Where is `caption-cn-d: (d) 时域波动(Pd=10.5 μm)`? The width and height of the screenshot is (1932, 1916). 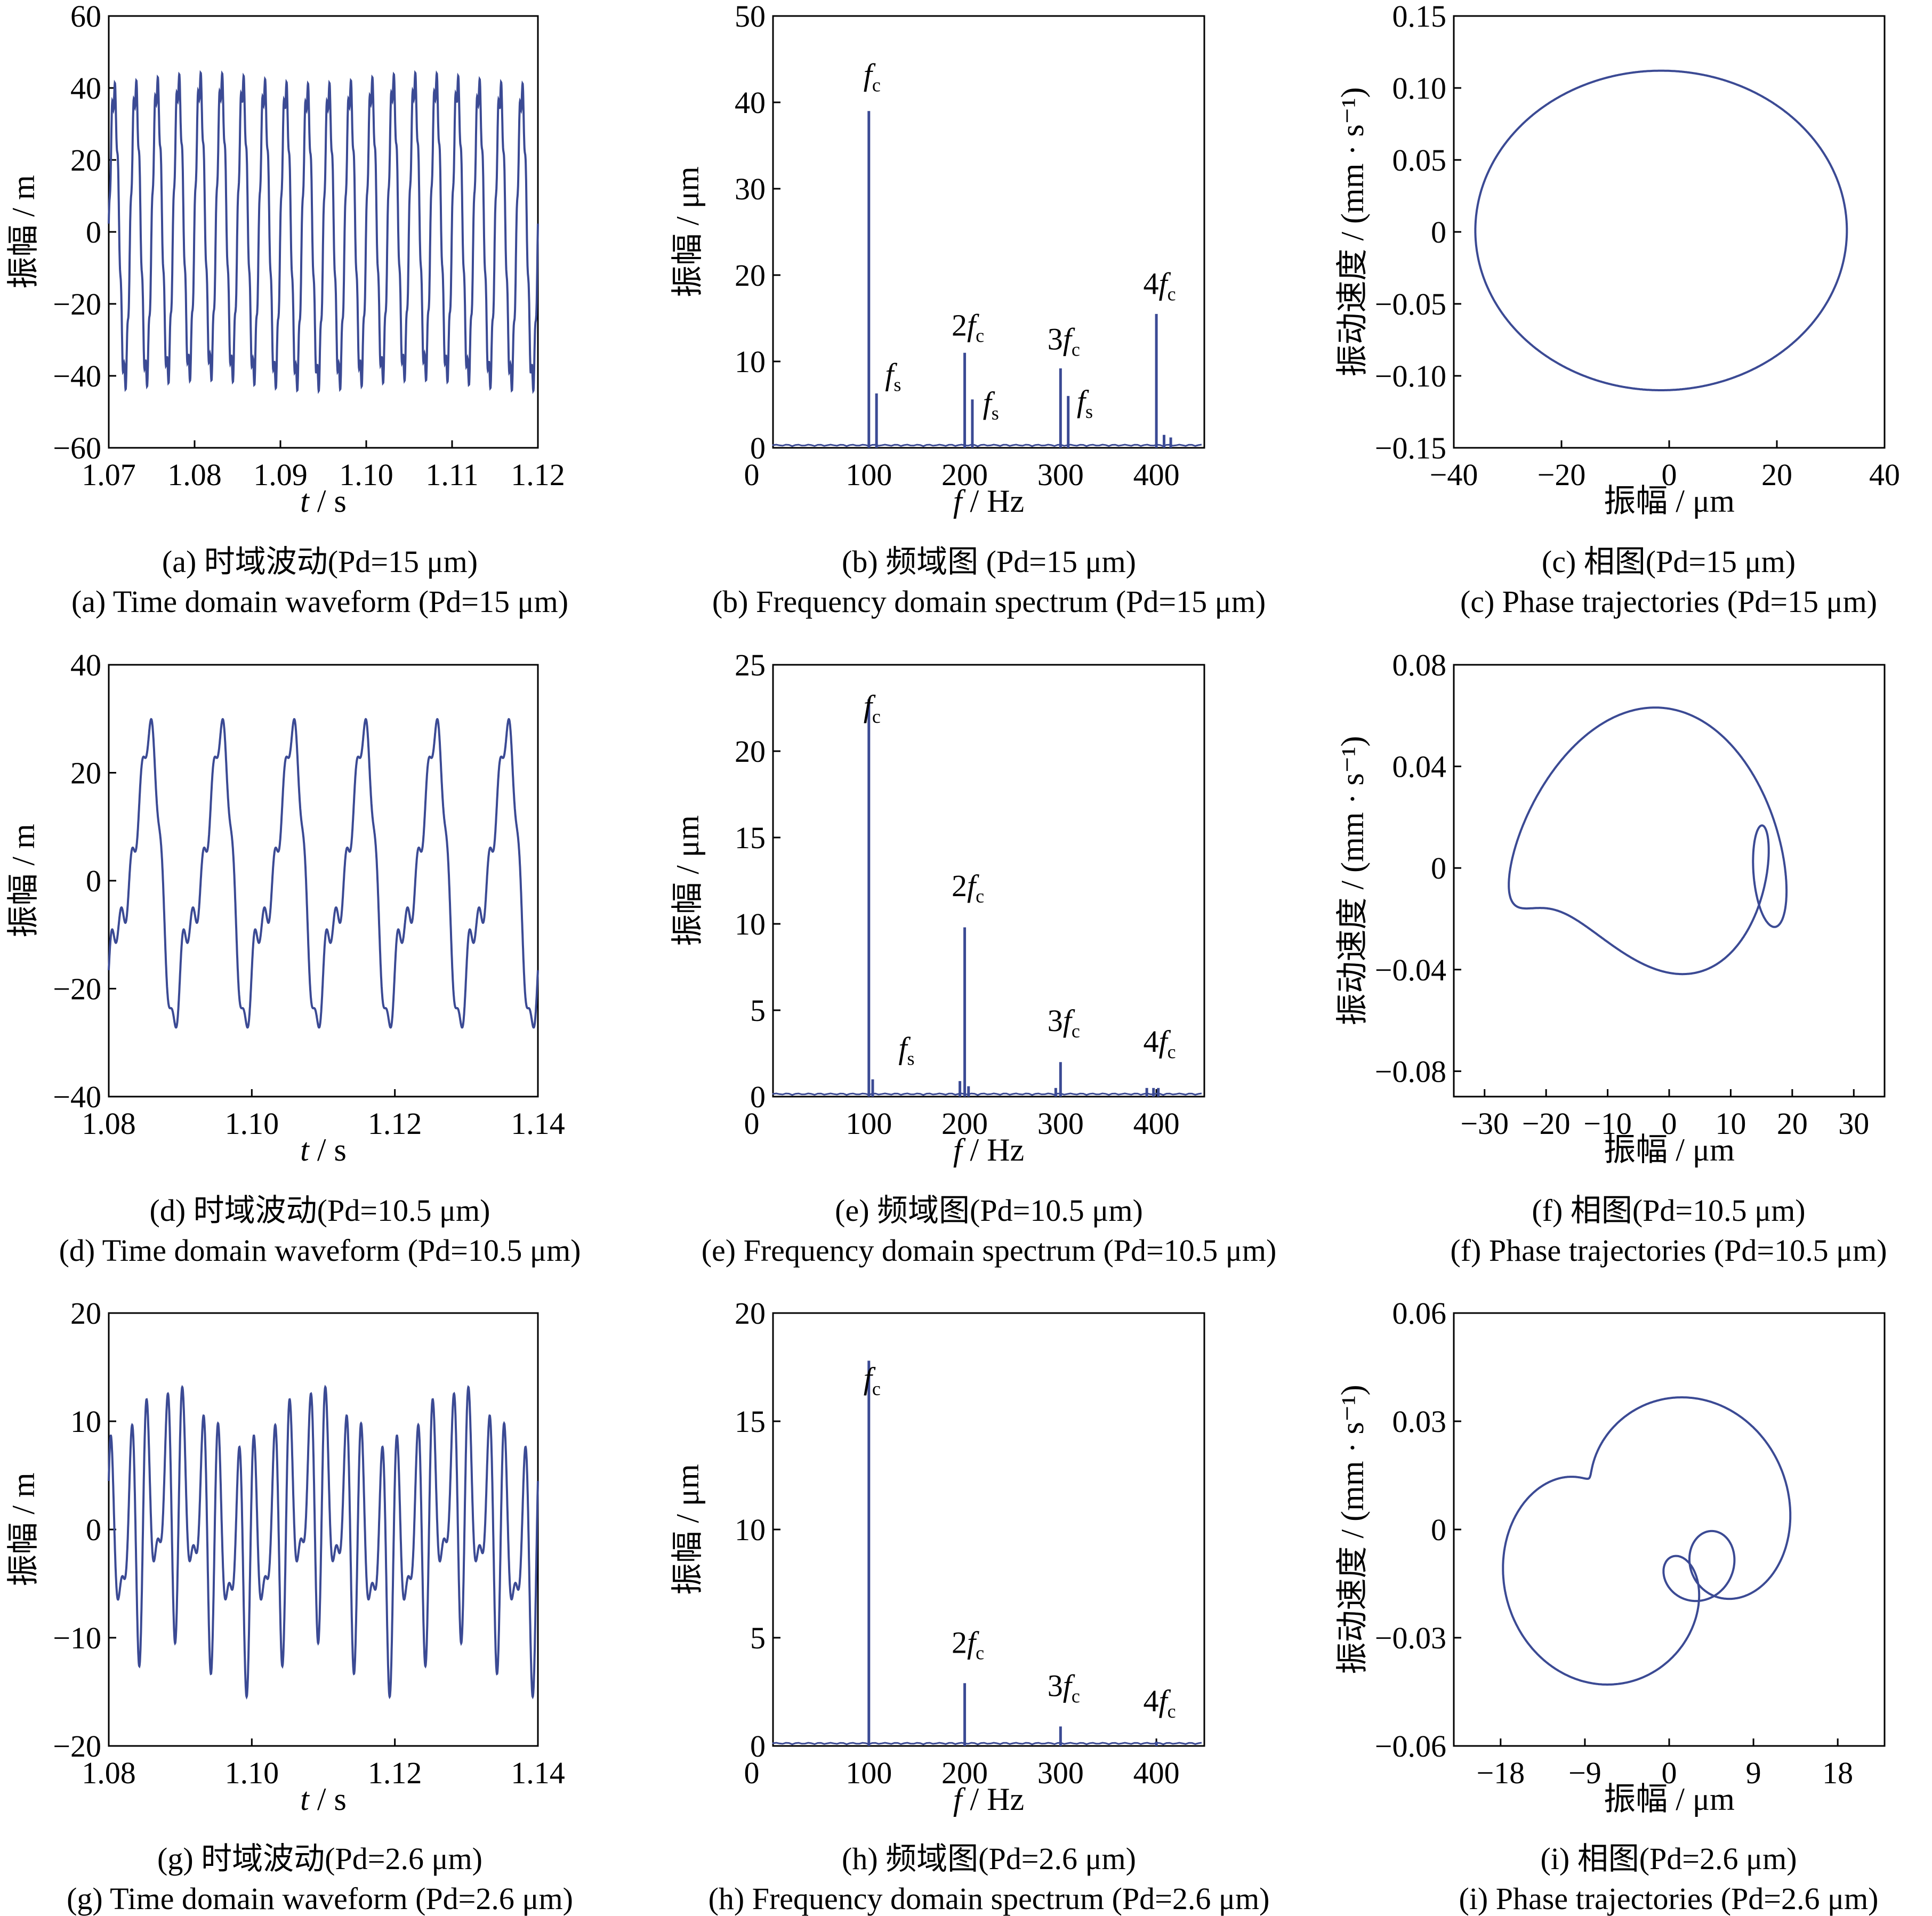
caption-cn-d: (d) 时域波动(Pd=10.5 μm) is located at coordinates (319, 1211).